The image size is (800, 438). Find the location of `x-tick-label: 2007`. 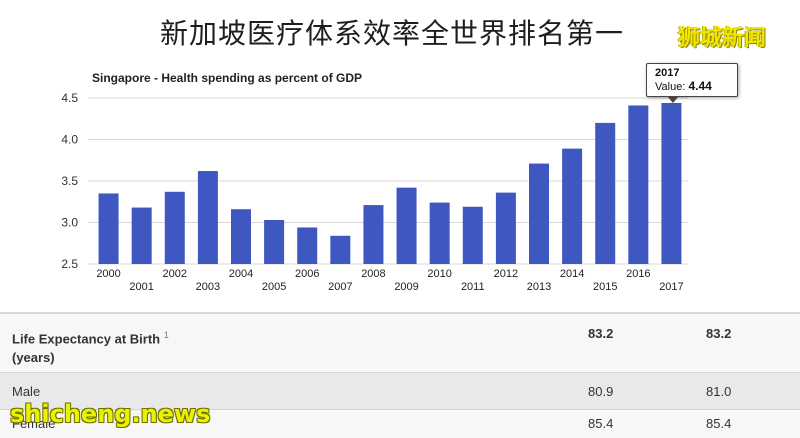

x-tick-label: 2007 is located at coordinates (340, 287).